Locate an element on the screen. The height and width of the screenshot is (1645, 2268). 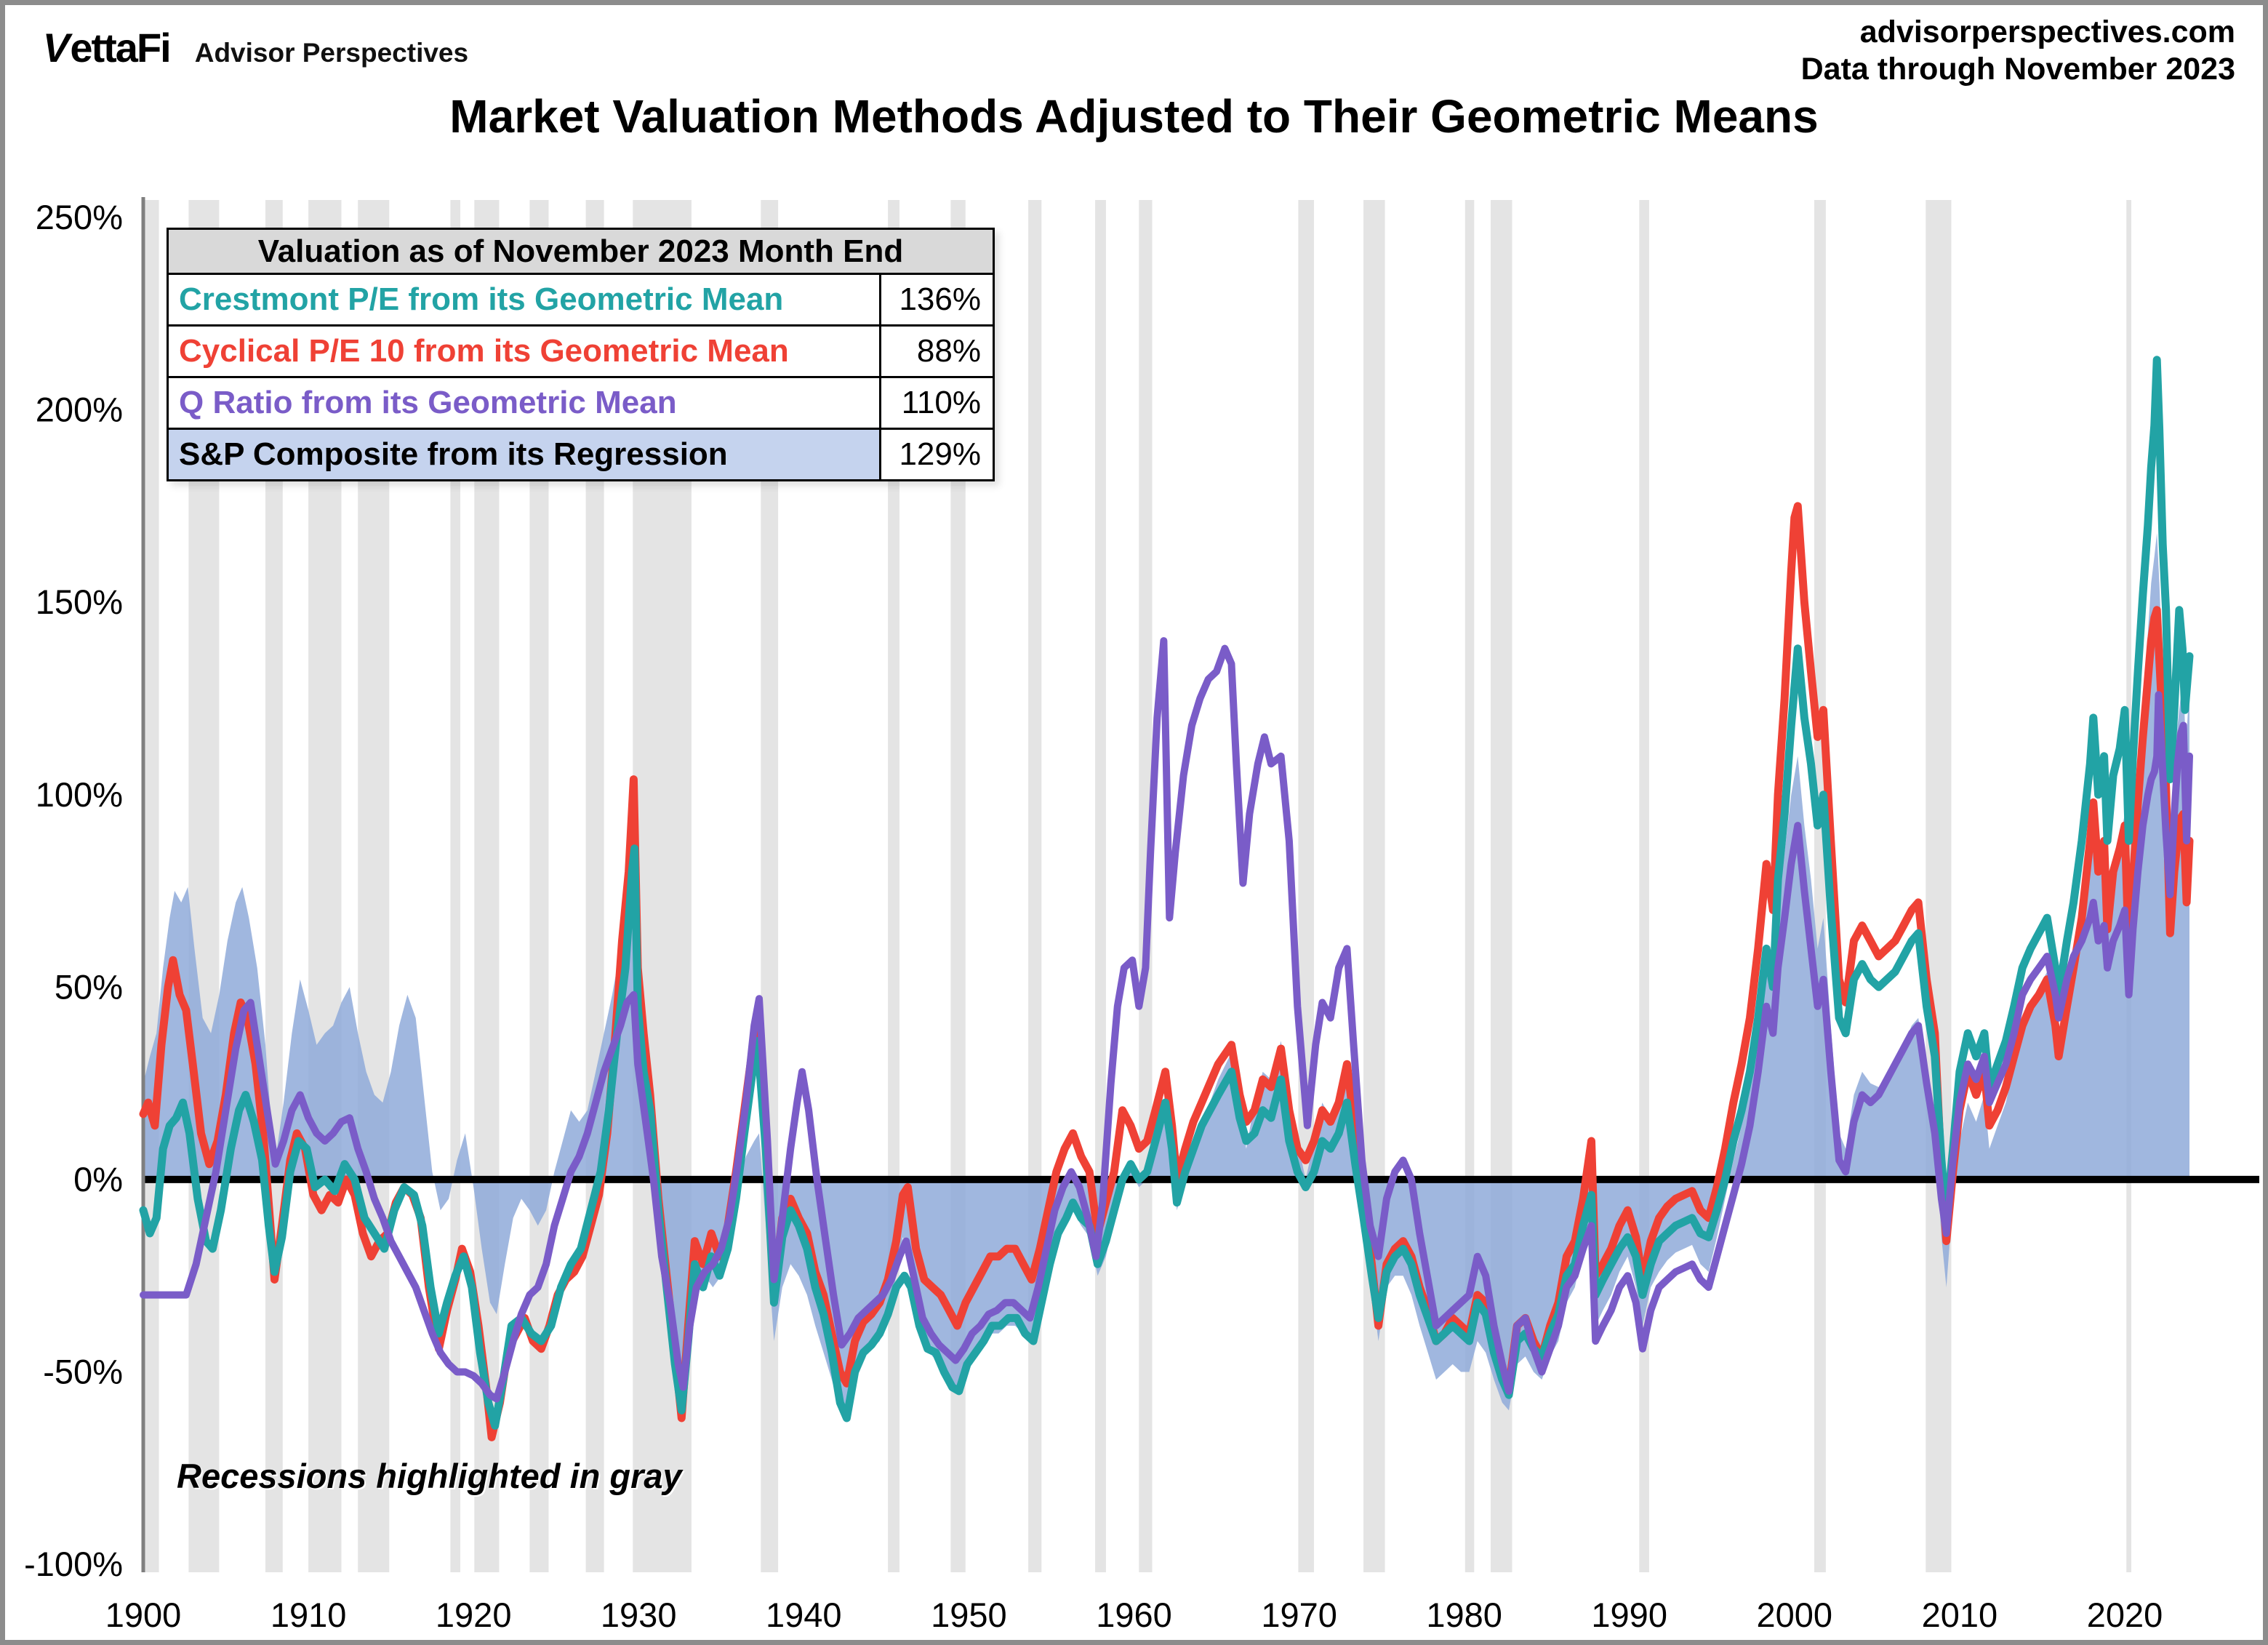
valuation-table-header-row: Valuation as of November 2023 Month End is located at coordinates (581, 251).